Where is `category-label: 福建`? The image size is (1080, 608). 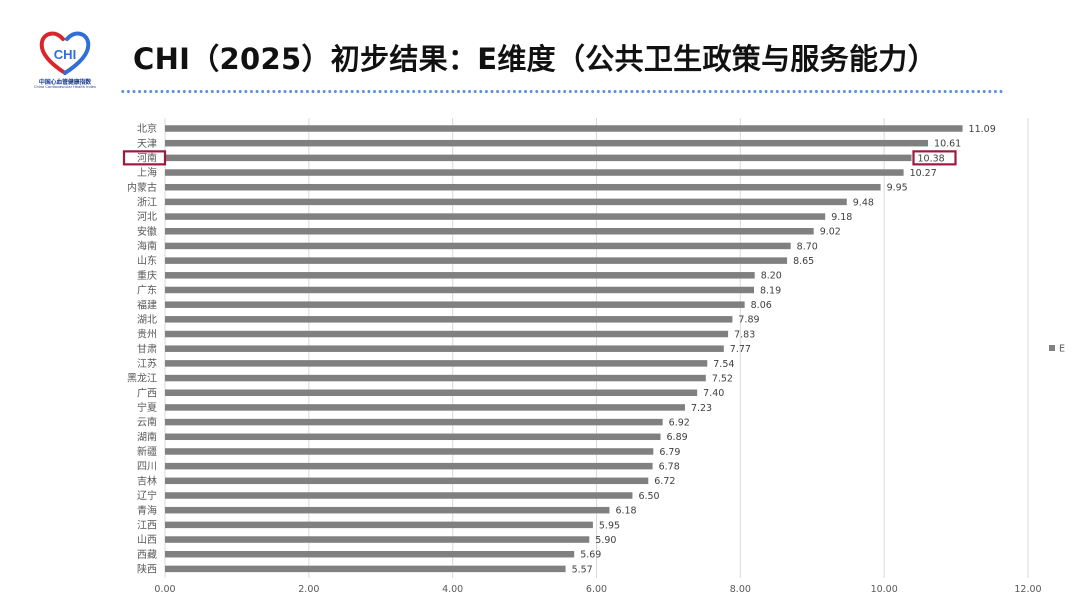 category-label: 福建 is located at coordinates (147, 304).